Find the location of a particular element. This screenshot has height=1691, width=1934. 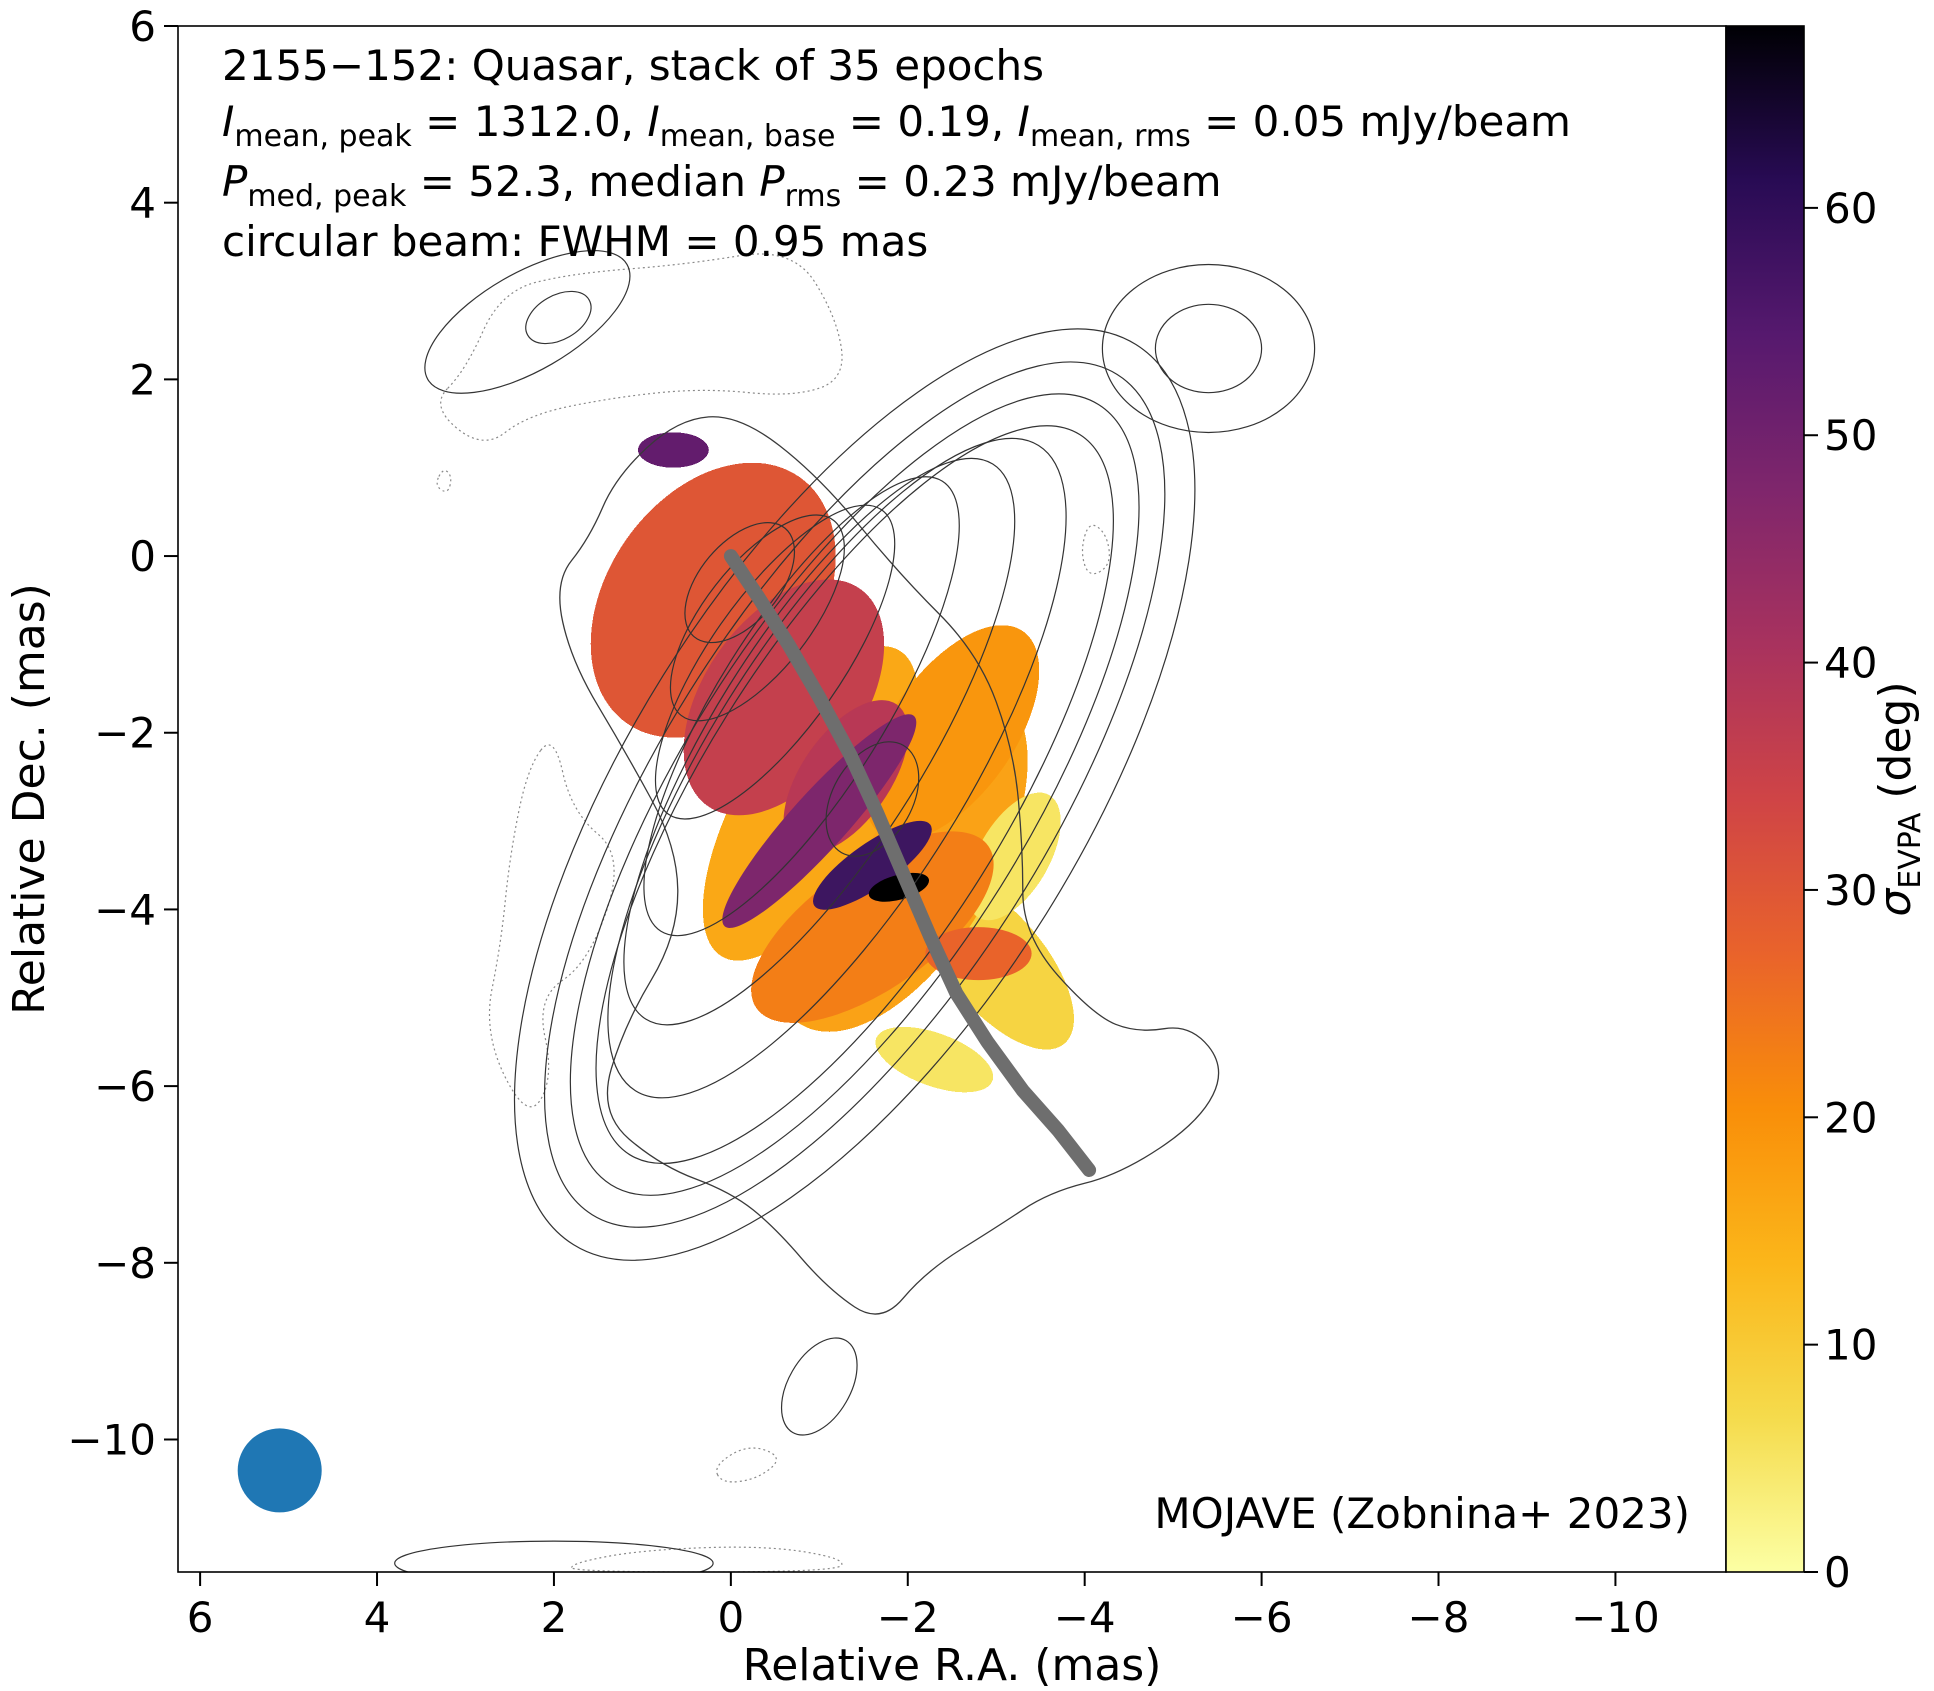

prms-symbol: P is located at coordinates (772, 181).